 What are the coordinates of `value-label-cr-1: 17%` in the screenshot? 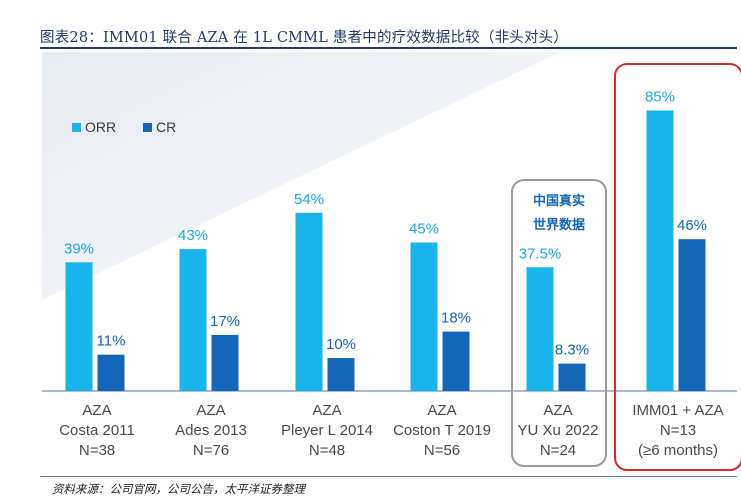 It's located at (225, 321).